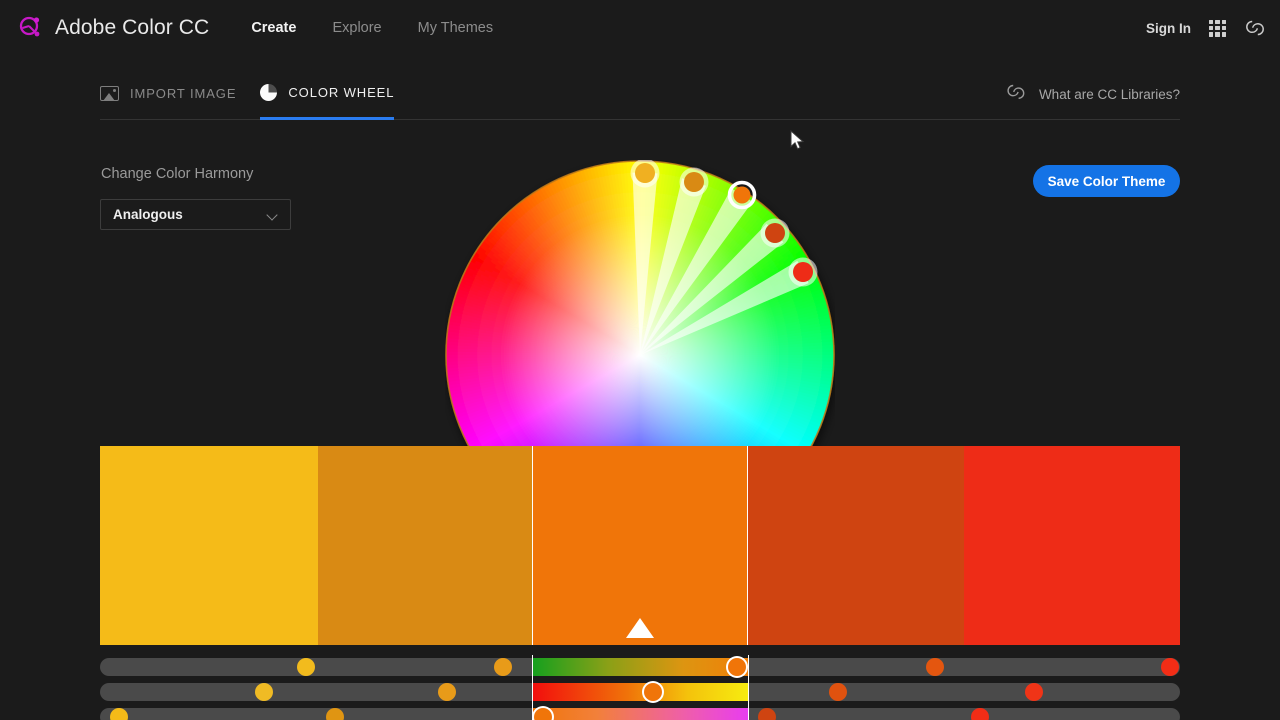 This screenshot has width=1280, height=720. Describe the element at coordinates (195, 214) in the screenshot. I see `harmony-select: Analogous` at that location.